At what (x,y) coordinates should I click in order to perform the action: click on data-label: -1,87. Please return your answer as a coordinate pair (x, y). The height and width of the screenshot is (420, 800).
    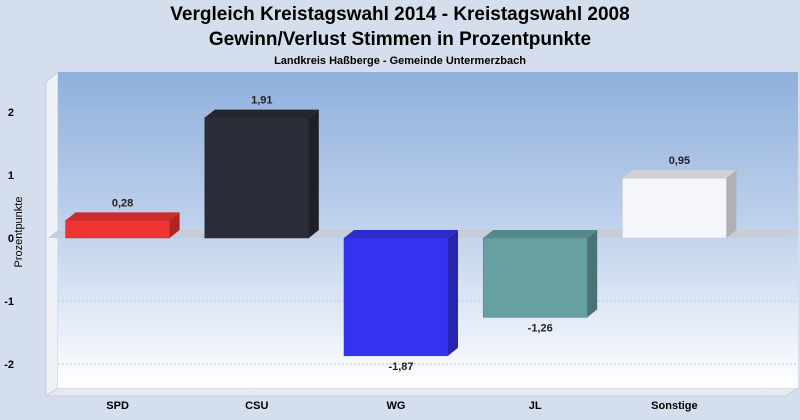
    Looking at the image, I should click on (400, 367).